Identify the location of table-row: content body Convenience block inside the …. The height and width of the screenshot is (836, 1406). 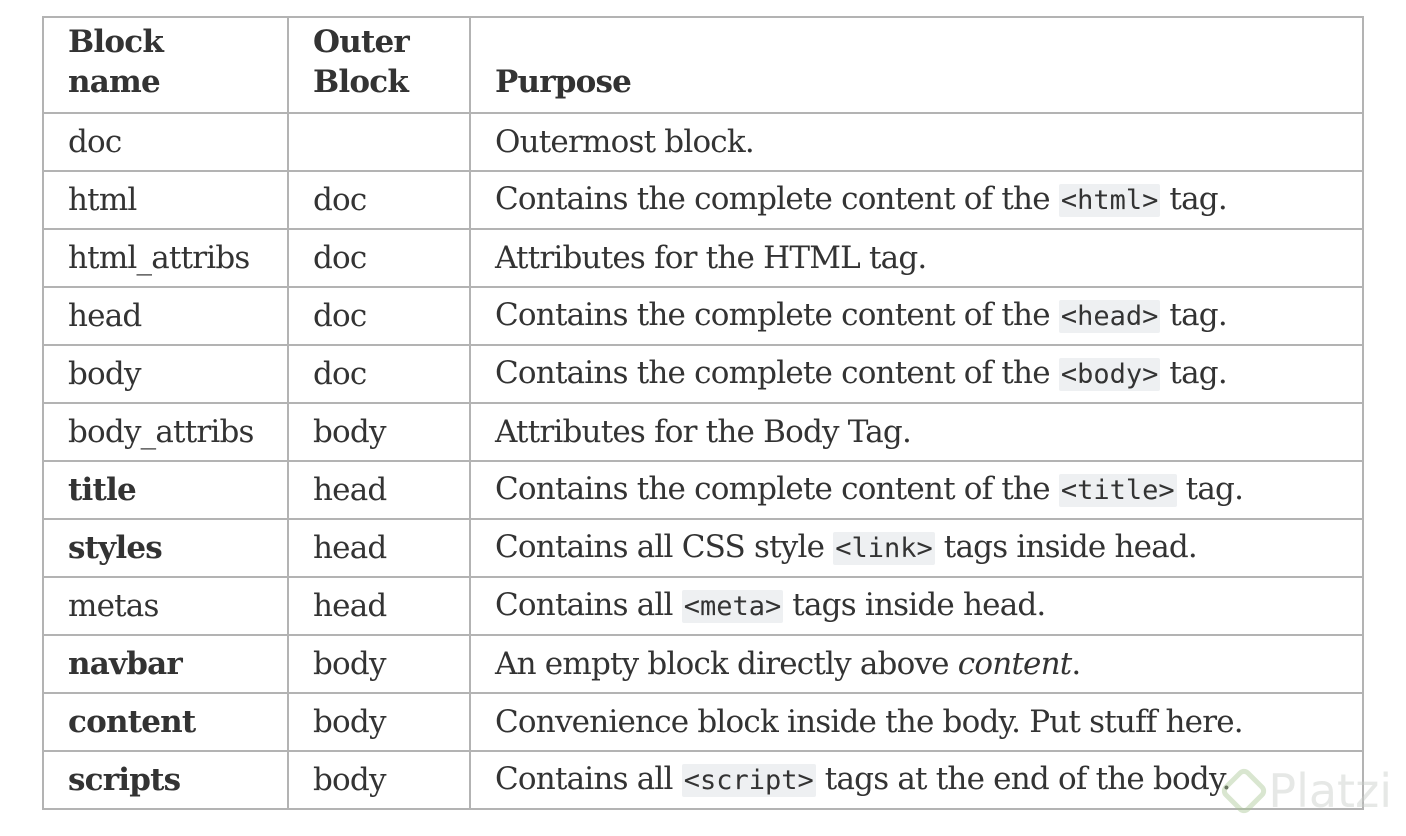
(703, 722).